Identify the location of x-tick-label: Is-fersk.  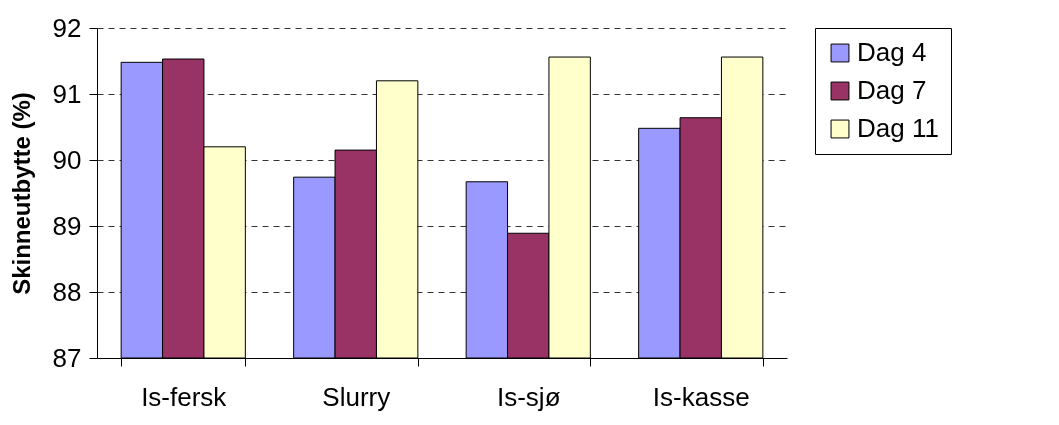
(184, 396).